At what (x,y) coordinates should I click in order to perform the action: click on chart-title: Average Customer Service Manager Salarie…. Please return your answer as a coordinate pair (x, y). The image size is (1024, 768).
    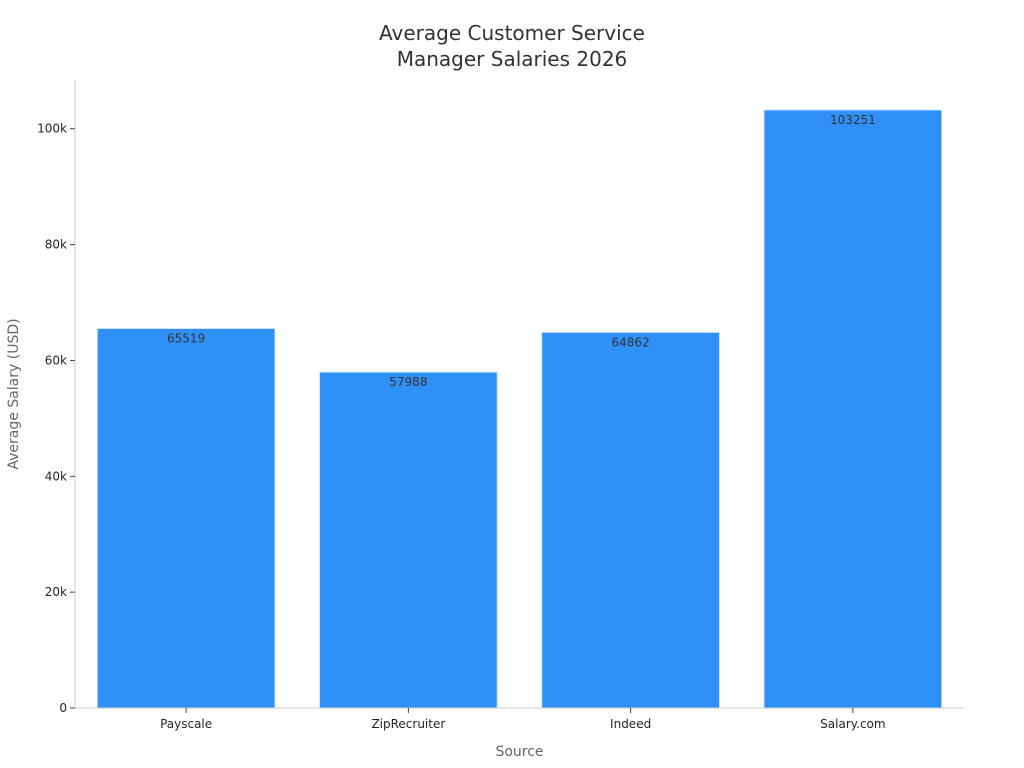
    Looking at the image, I should click on (512, 46).